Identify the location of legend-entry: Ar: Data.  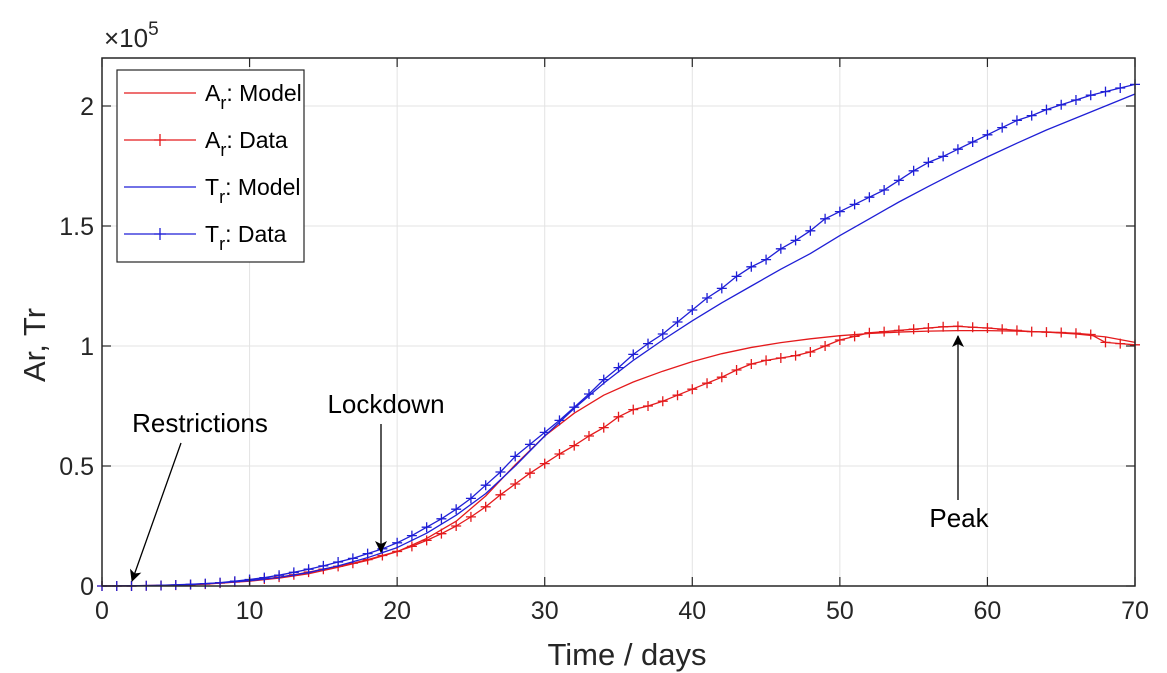
(206, 143).